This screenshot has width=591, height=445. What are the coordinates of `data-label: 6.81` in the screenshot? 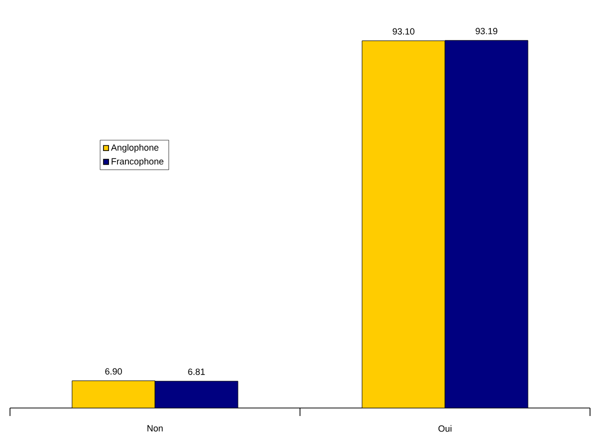 It's located at (196, 371).